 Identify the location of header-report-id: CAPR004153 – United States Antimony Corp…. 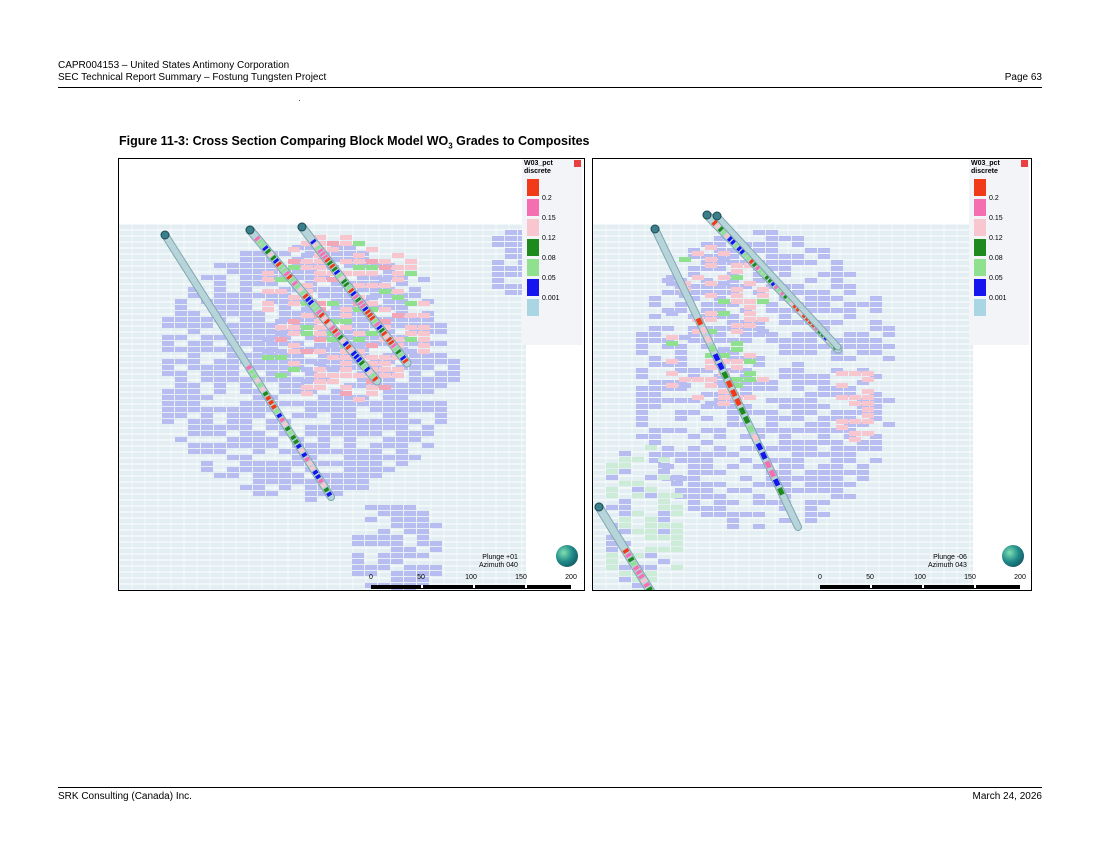
(174, 65).